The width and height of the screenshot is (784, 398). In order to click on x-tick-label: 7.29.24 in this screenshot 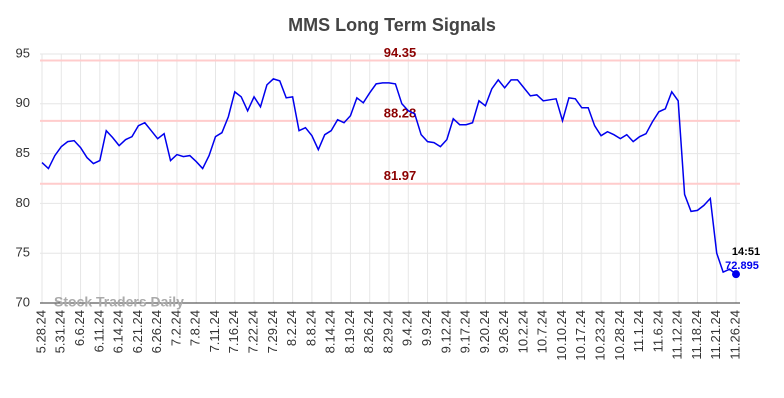, I will do `click(272, 331)`.